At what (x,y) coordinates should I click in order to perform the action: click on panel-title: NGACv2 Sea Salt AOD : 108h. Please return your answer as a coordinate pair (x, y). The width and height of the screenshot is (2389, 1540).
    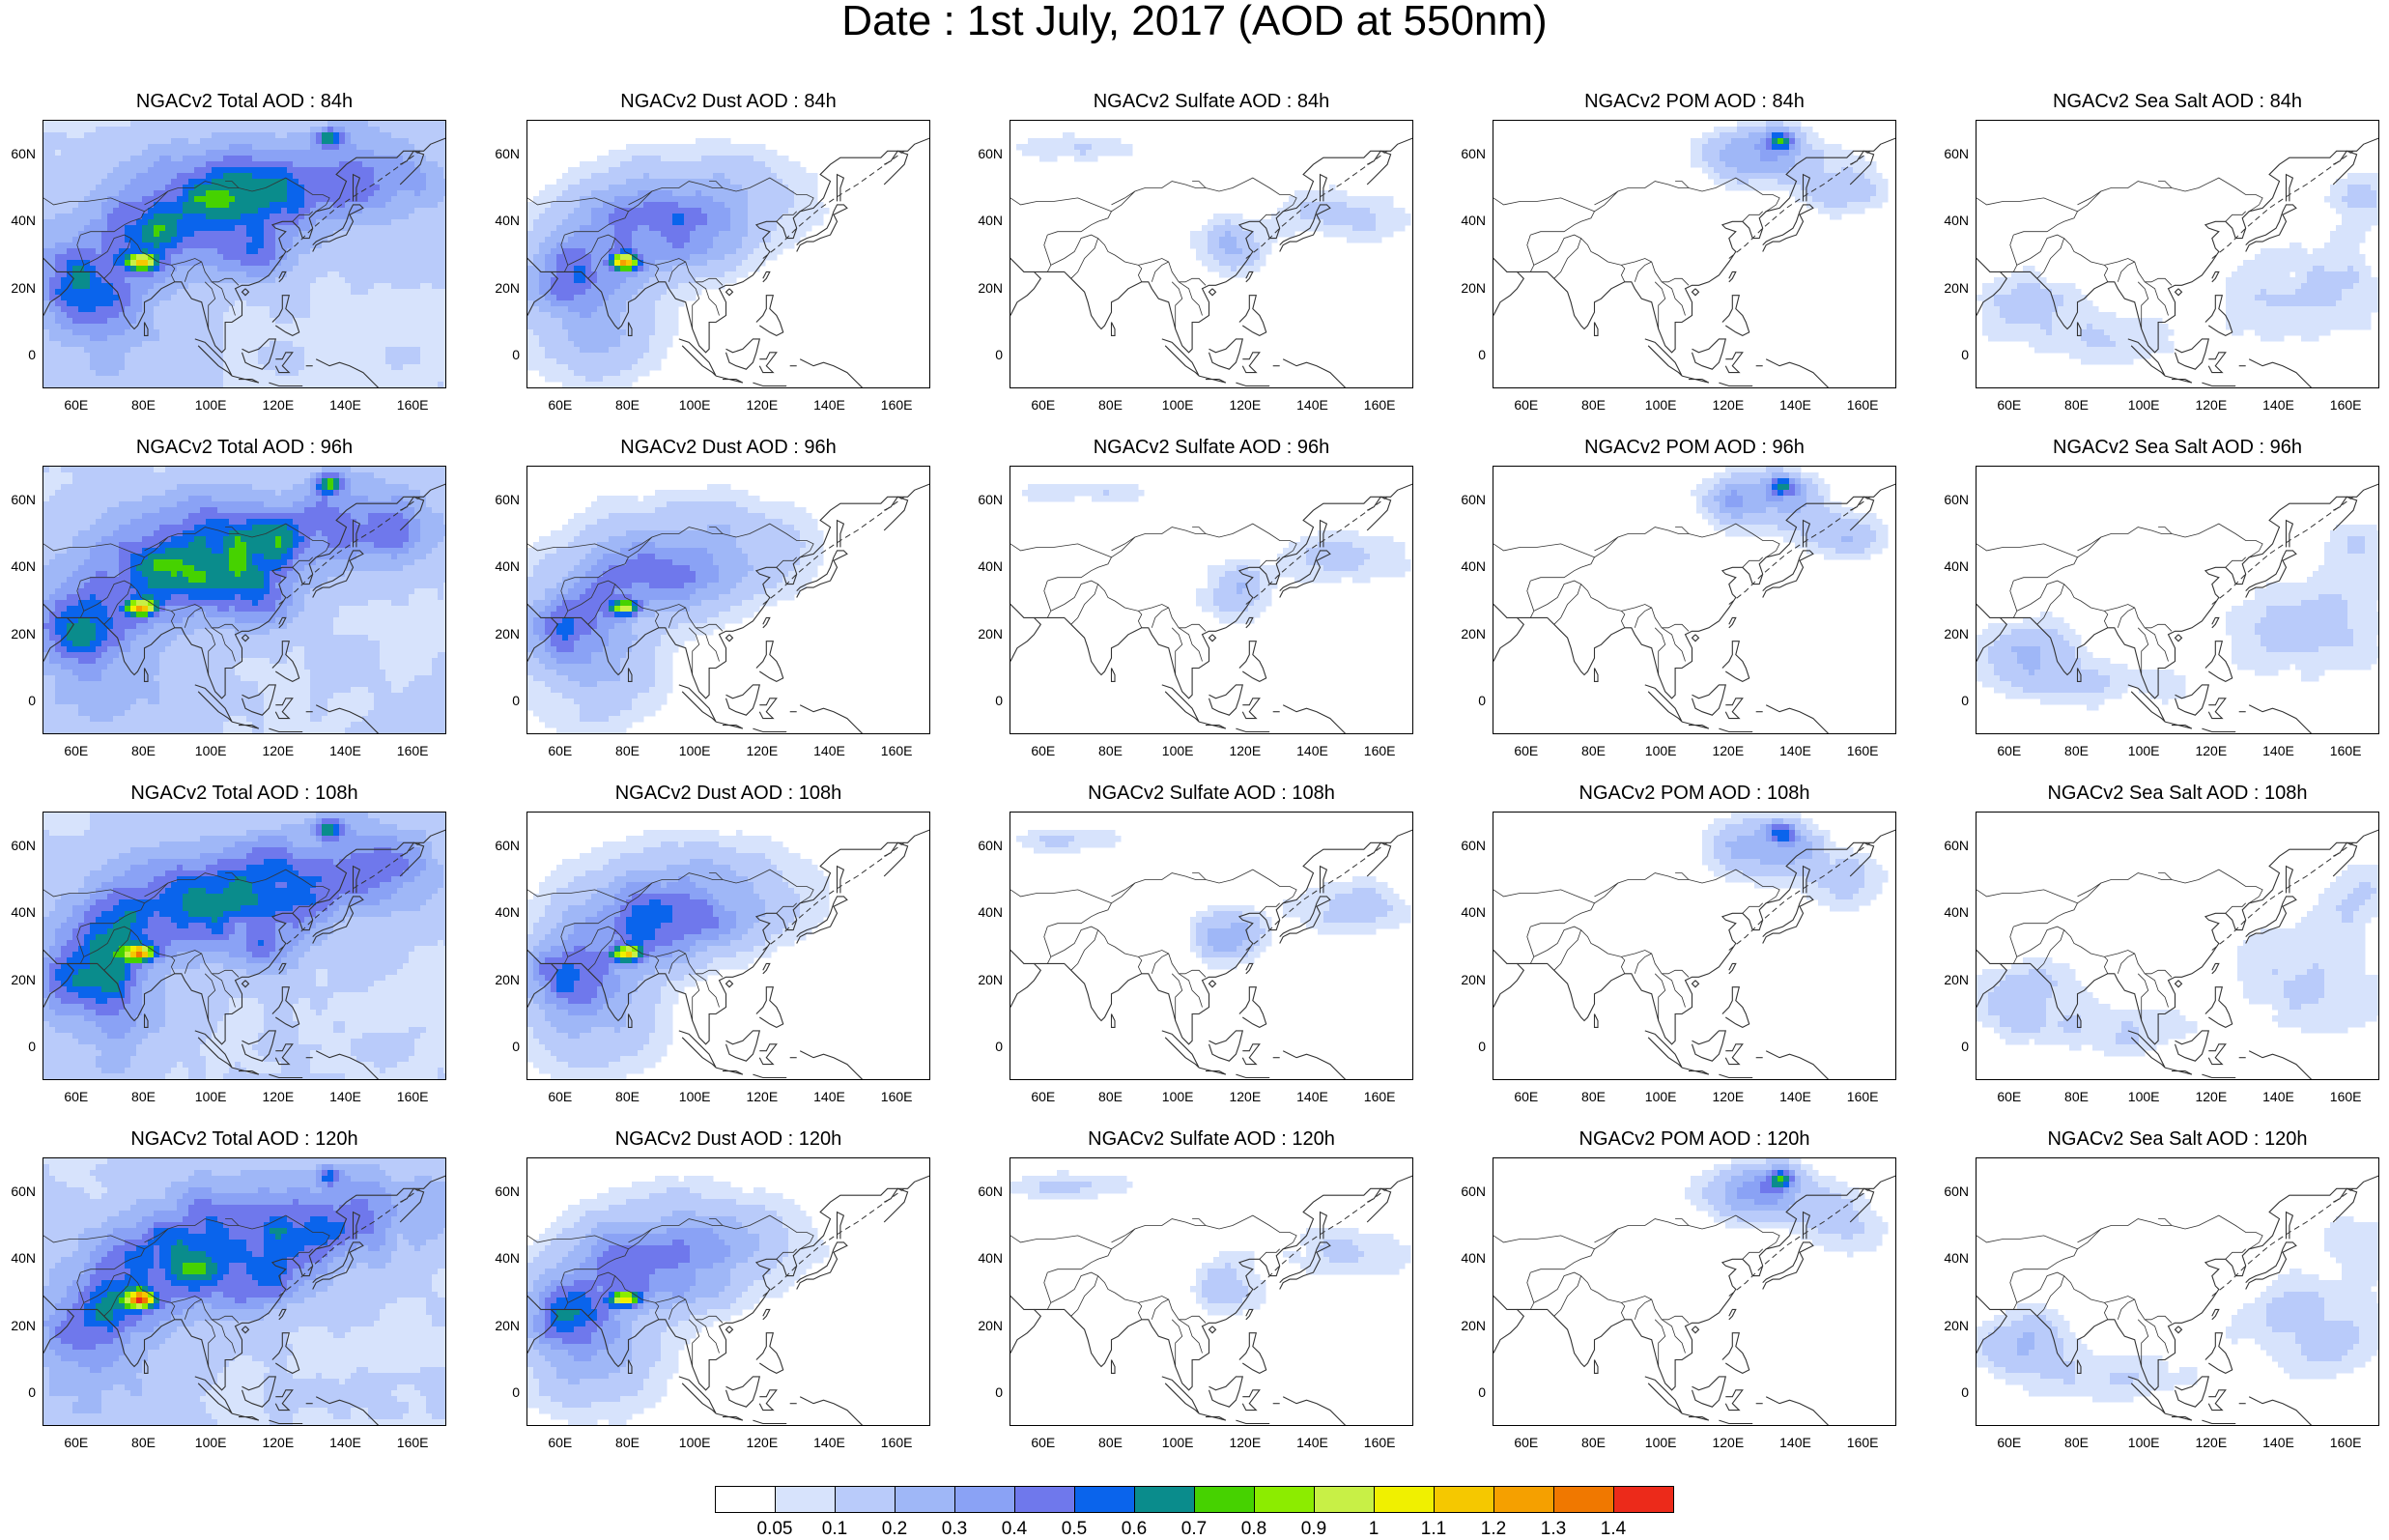
    Looking at the image, I should click on (2177, 793).